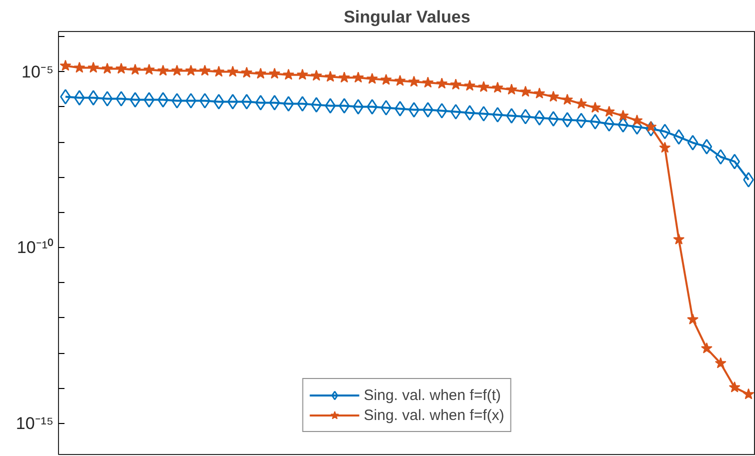 Image resolution: width=755 pixels, height=456 pixels. Describe the element at coordinates (38, 72) in the screenshot. I see `y-tick-label: 10⁻⁵` at that location.